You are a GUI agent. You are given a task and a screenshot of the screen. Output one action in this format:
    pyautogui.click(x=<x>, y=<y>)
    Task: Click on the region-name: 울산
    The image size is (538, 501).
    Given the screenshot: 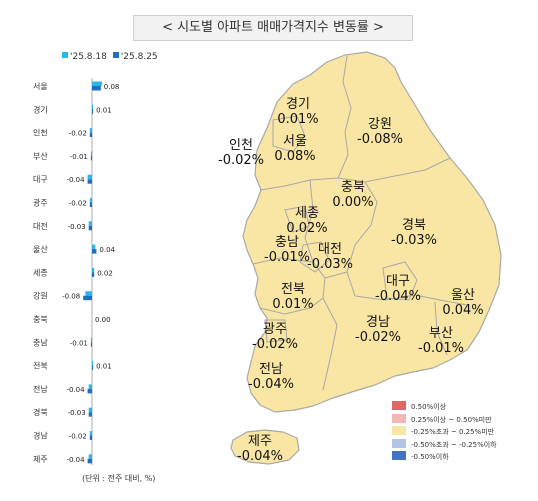 What is the action you would take?
    pyautogui.click(x=463, y=295)
    